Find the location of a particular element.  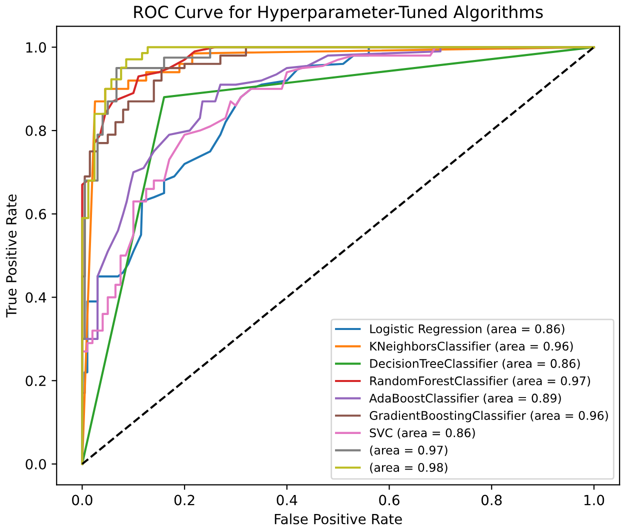

legend-label: DecisionTreeClassifier (area = 0.86) is located at coordinates (475, 364).